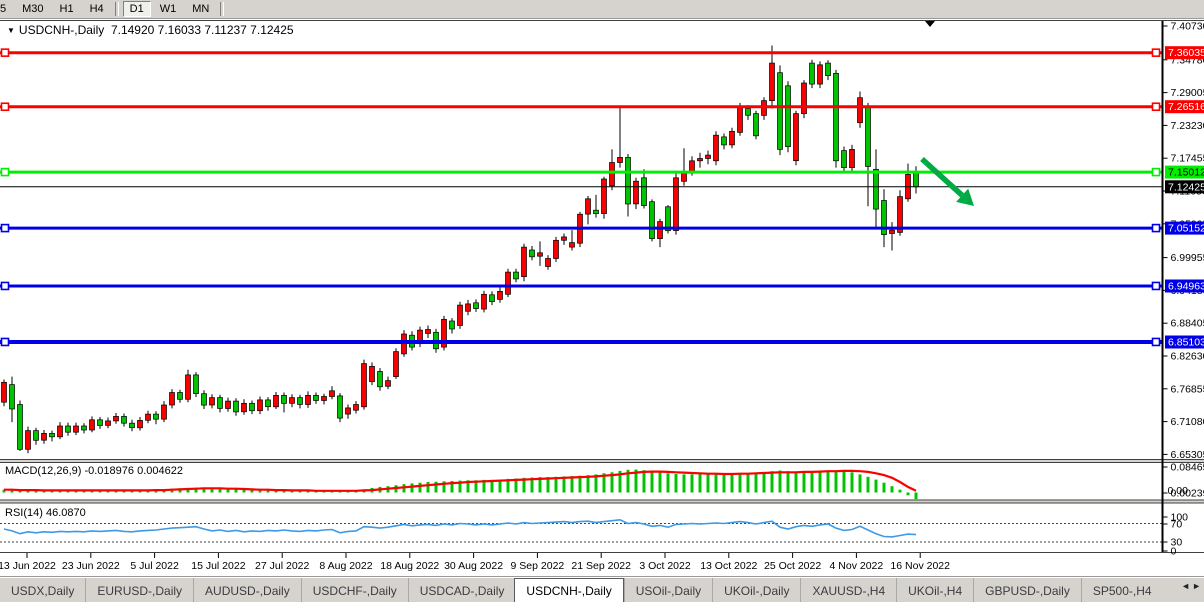 The height and width of the screenshot is (602, 1204). I want to click on chart-tab-xauusd-h4: XAUUSD-,H4, so click(848, 590).